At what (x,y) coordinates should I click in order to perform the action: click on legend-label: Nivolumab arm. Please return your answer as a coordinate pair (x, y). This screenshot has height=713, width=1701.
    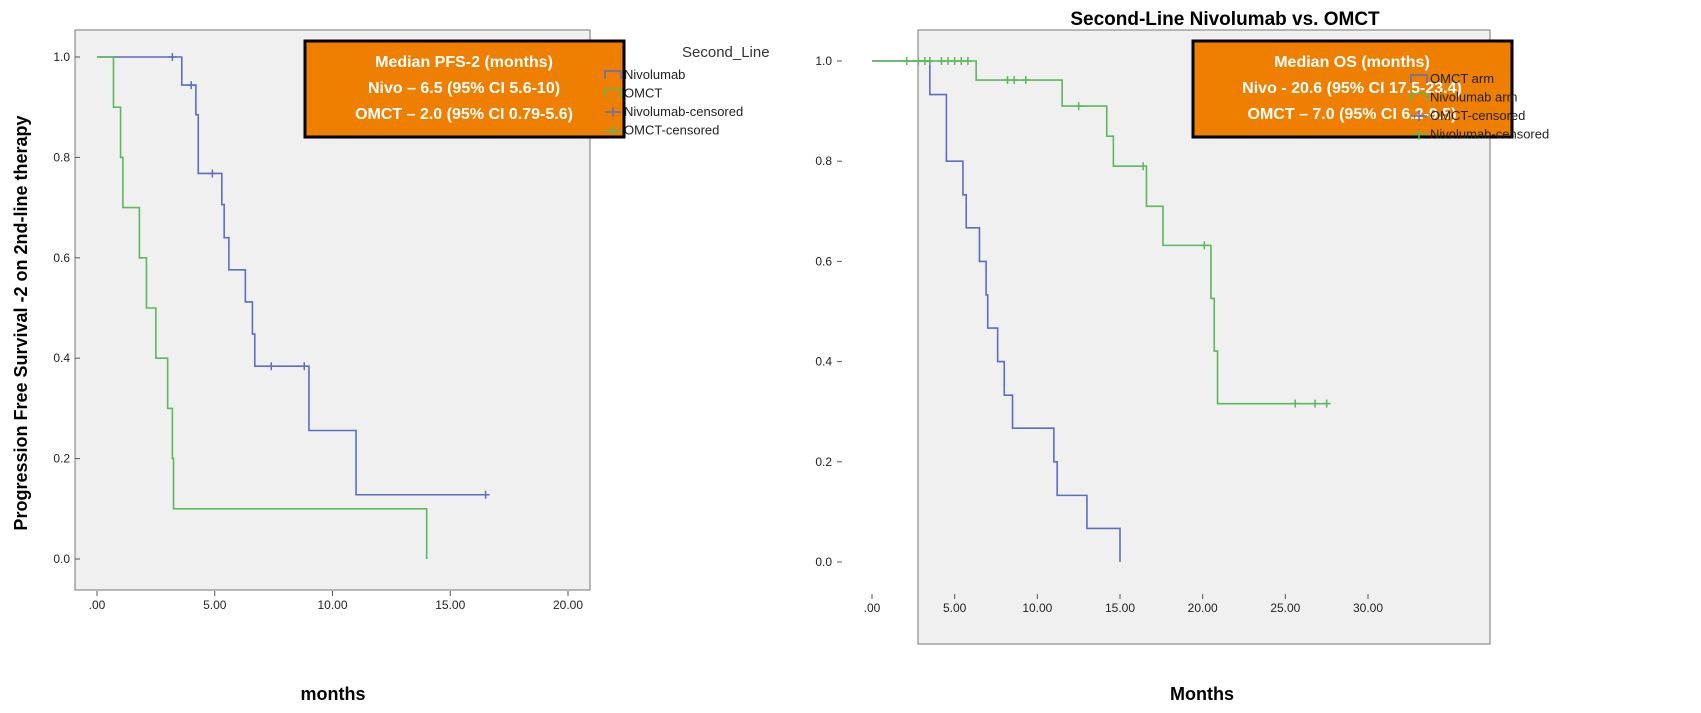
    Looking at the image, I should click on (1473, 97).